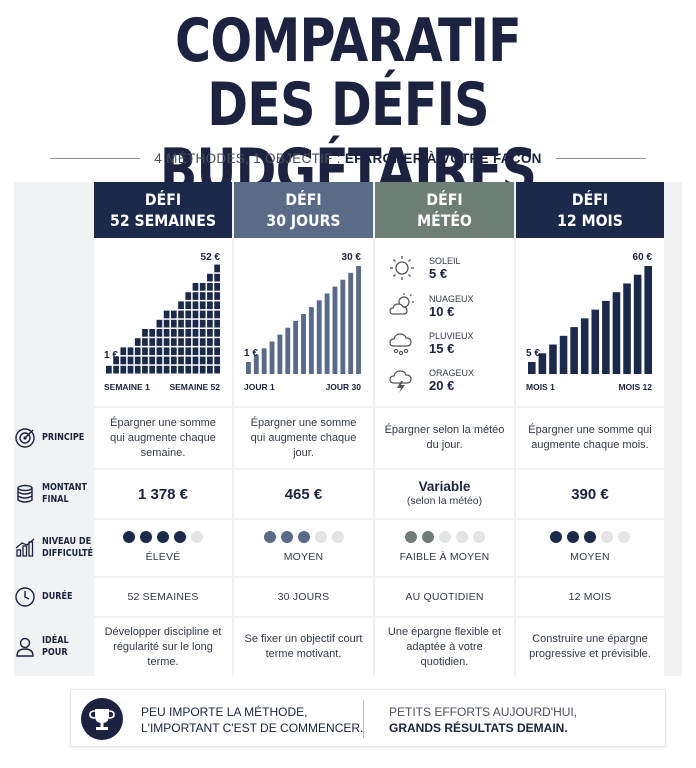  Describe the element at coordinates (451, 298) in the screenshot. I see `meteo-name: NUAGEUX` at that location.